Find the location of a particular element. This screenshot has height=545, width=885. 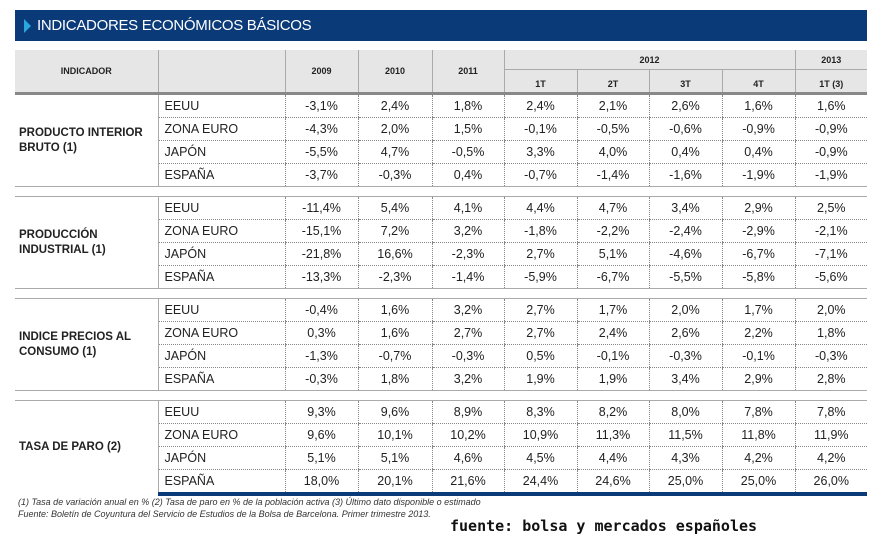

value-cell: 8,3% is located at coordinates (540, 412).